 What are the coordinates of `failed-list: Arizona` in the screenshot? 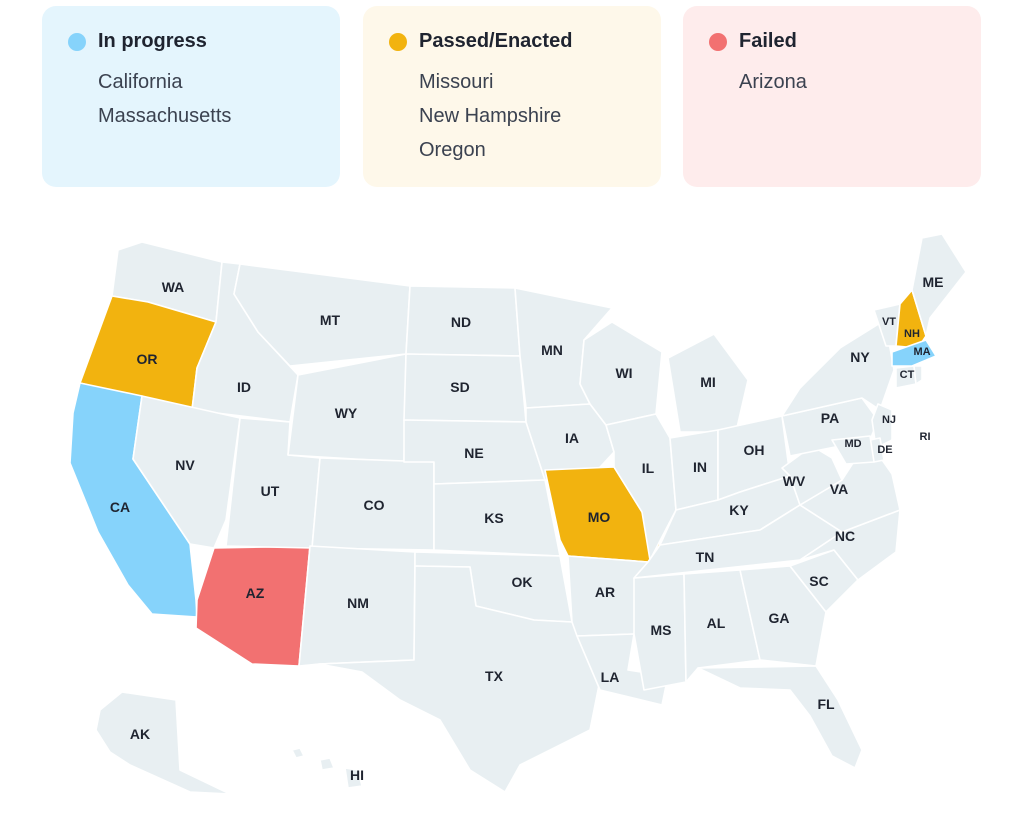 It's located at (832, 82).